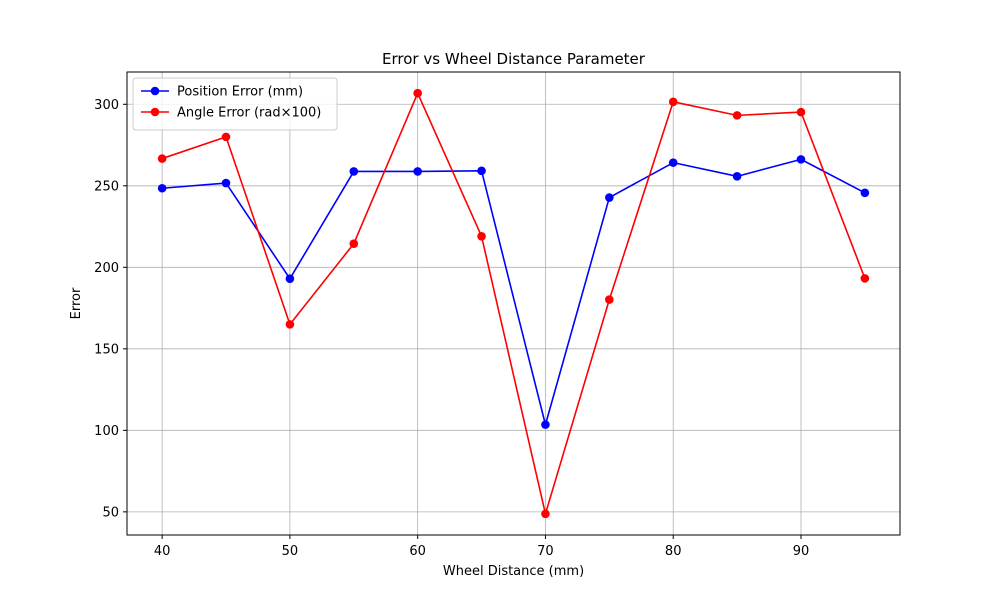  What do you see at coordinates (106, 268) in the screenshot?
I see `y-tick-label: 200` at bounding box center [106, 268].